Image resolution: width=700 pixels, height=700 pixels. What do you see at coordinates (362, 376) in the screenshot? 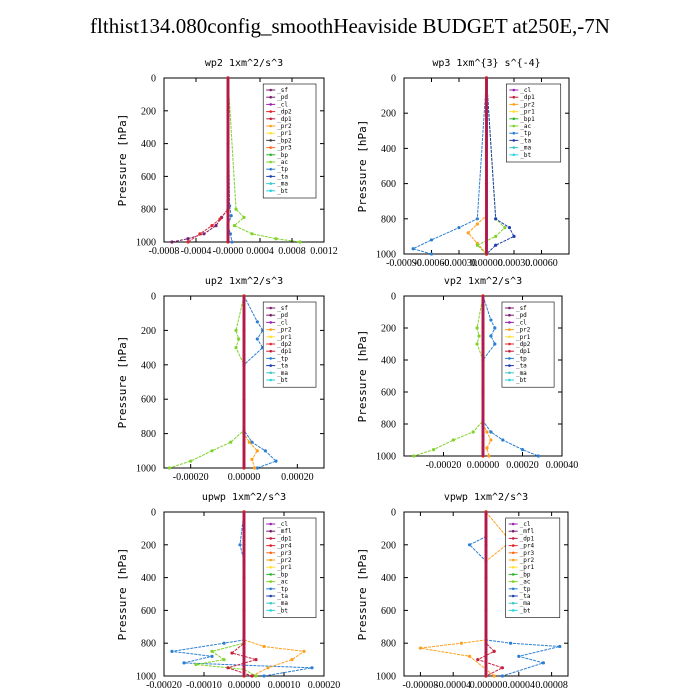
I see `y-axis-label: Pressure [hPa]` at bounding box center [362, 376].